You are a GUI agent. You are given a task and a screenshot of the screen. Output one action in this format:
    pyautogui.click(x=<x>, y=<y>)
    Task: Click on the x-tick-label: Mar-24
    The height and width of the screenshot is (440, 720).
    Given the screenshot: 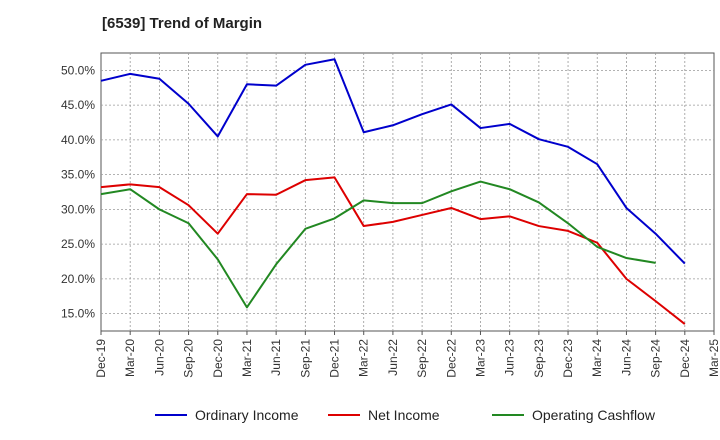 What is the action you would take?
    pyautogui.click(x=597, y=358)
    